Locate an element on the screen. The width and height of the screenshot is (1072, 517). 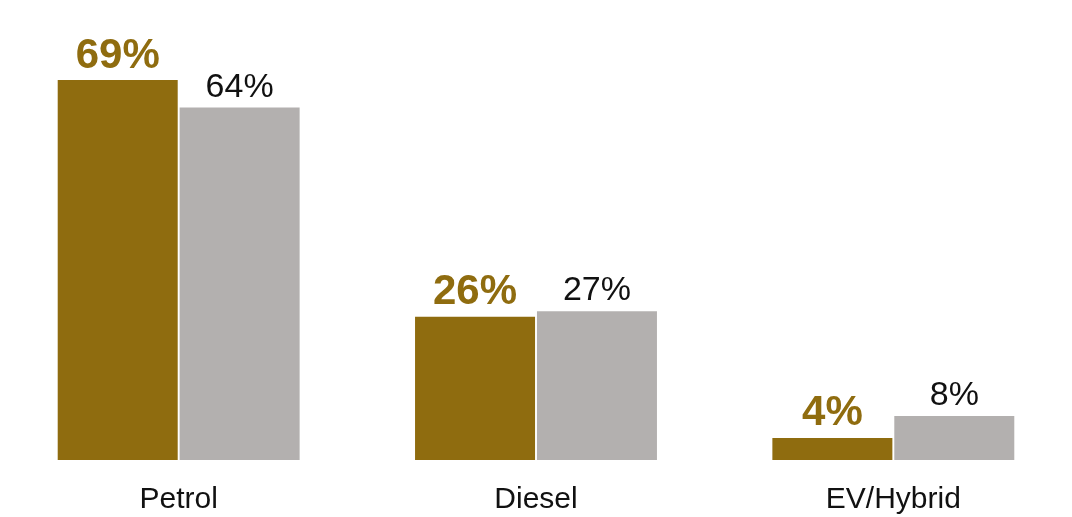
x-tick-label: Petrol is located at coordinates (178, 497).